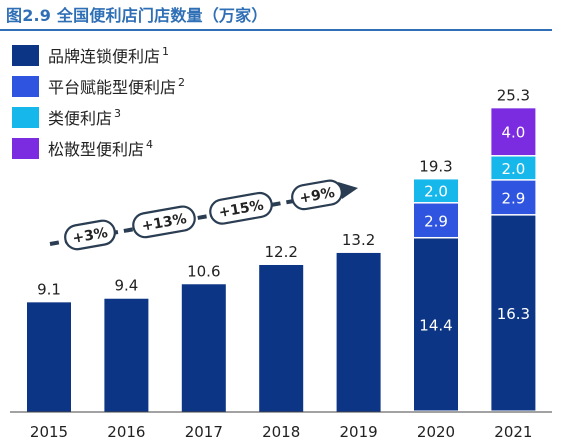 The width and height of the screenshot is (566, 443). I want to click on growth-label-2: +13%, so click(164, 223).